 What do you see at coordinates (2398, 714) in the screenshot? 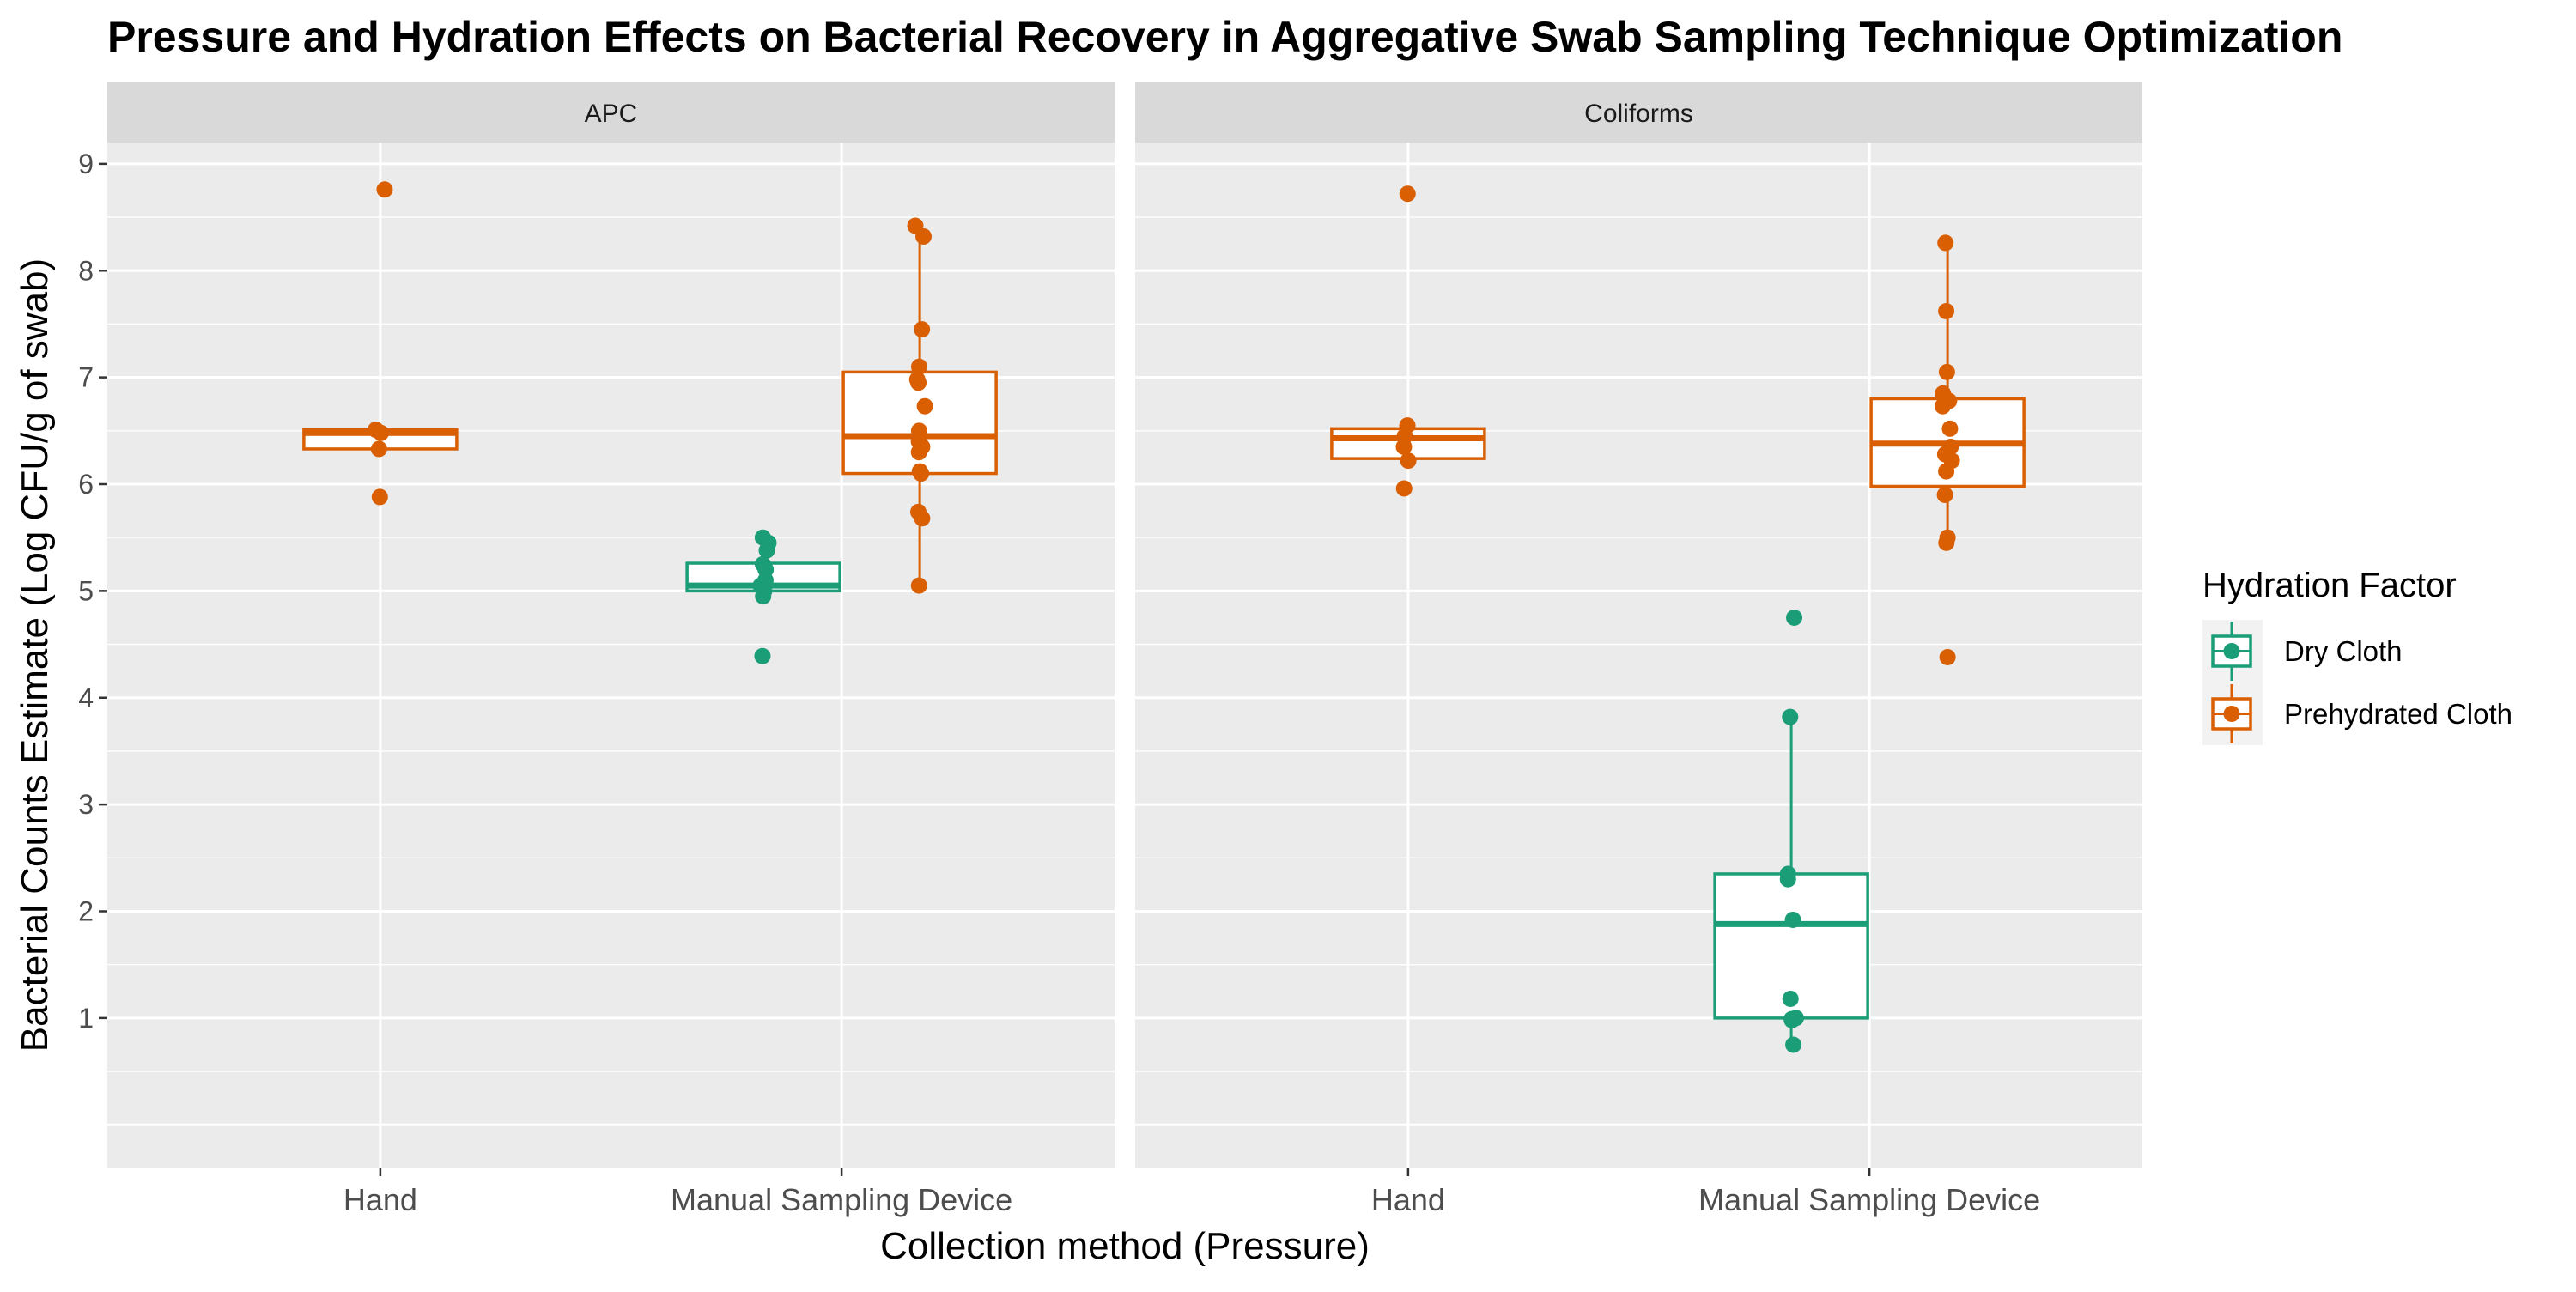
I see `legend-label: Prehydrated Cloth` at bounding box center [2398, 714].